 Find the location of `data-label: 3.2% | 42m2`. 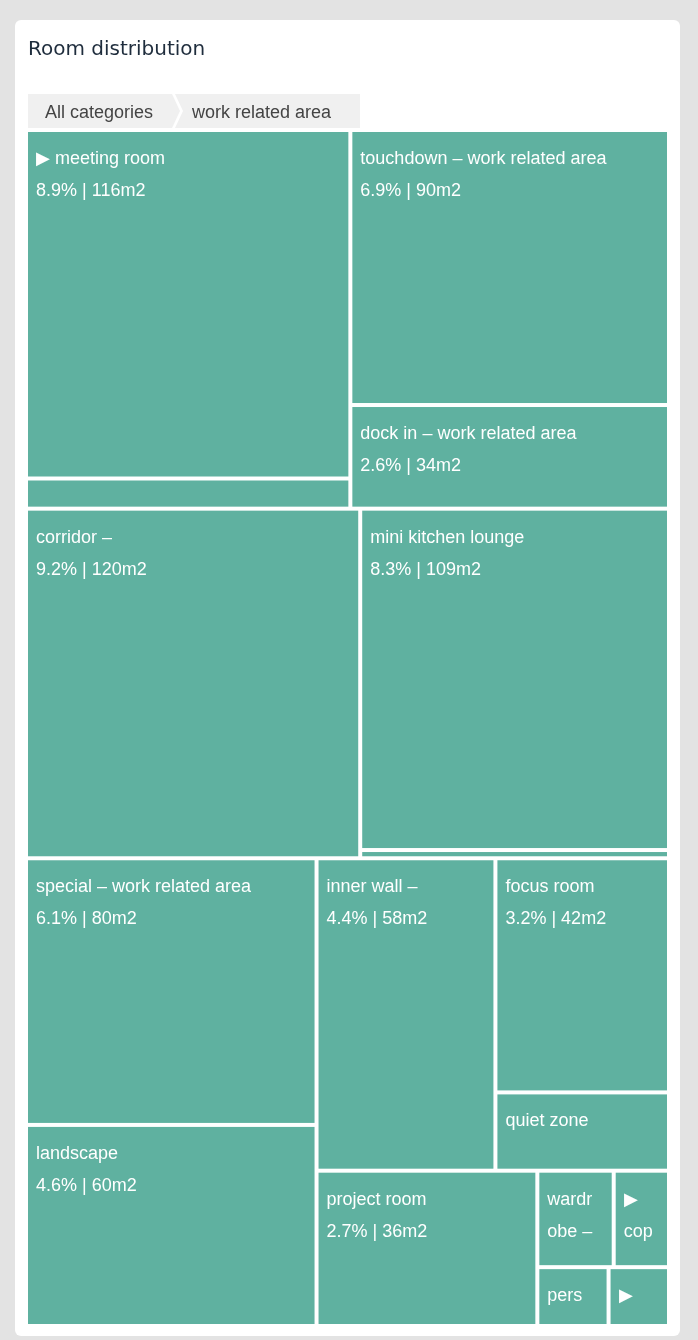

data-label: 3.2% | 42m2 is located at coordinates (556, 918).